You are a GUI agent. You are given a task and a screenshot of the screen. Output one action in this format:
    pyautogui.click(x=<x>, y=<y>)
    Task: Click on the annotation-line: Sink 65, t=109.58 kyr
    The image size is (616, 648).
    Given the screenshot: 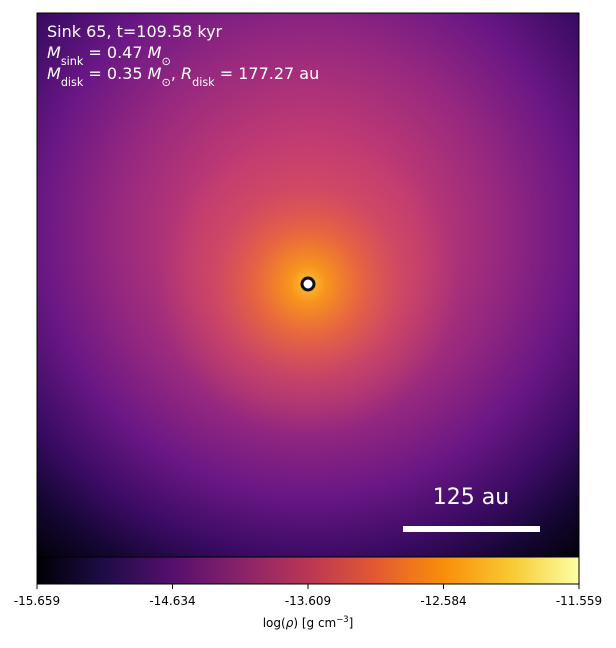 What is the action you would take?
    pyautogui.click(x=135, y=31)
    